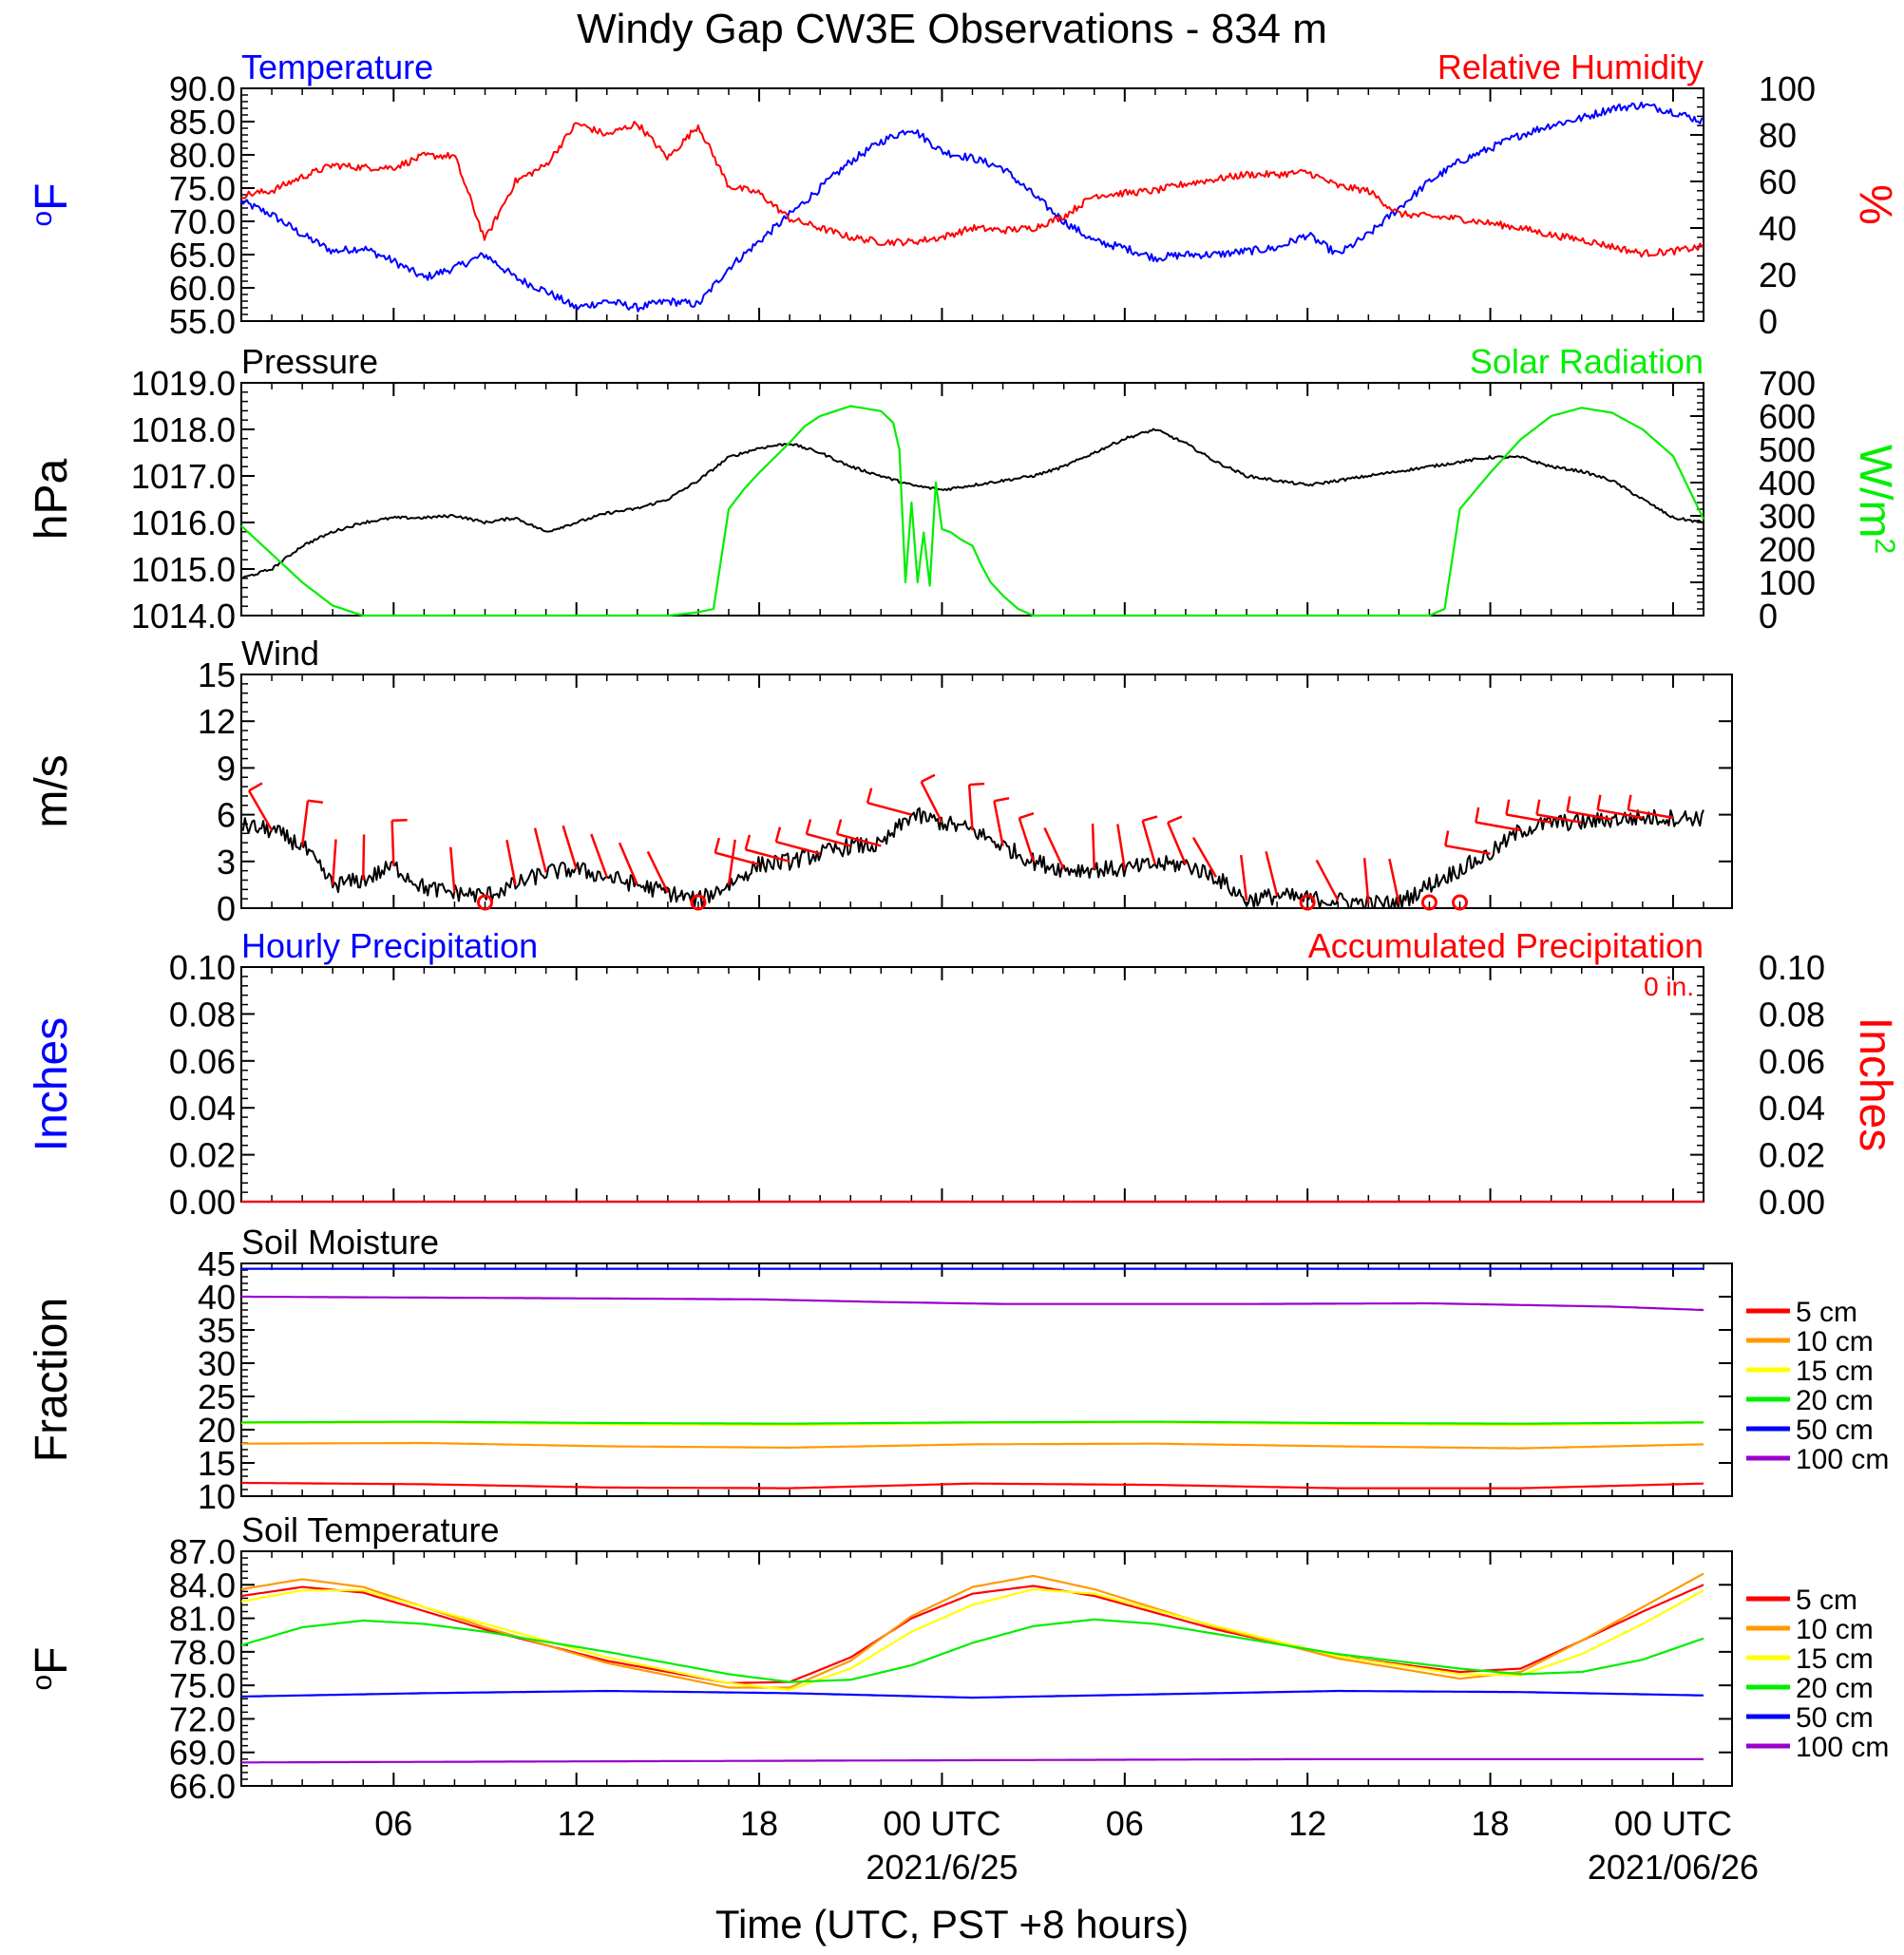 This screenshot has height=1955, width=1904. Describe the element at coordinates (52, 499) in the screenshot. I see `left-unit-label-group: hPa` at that location.